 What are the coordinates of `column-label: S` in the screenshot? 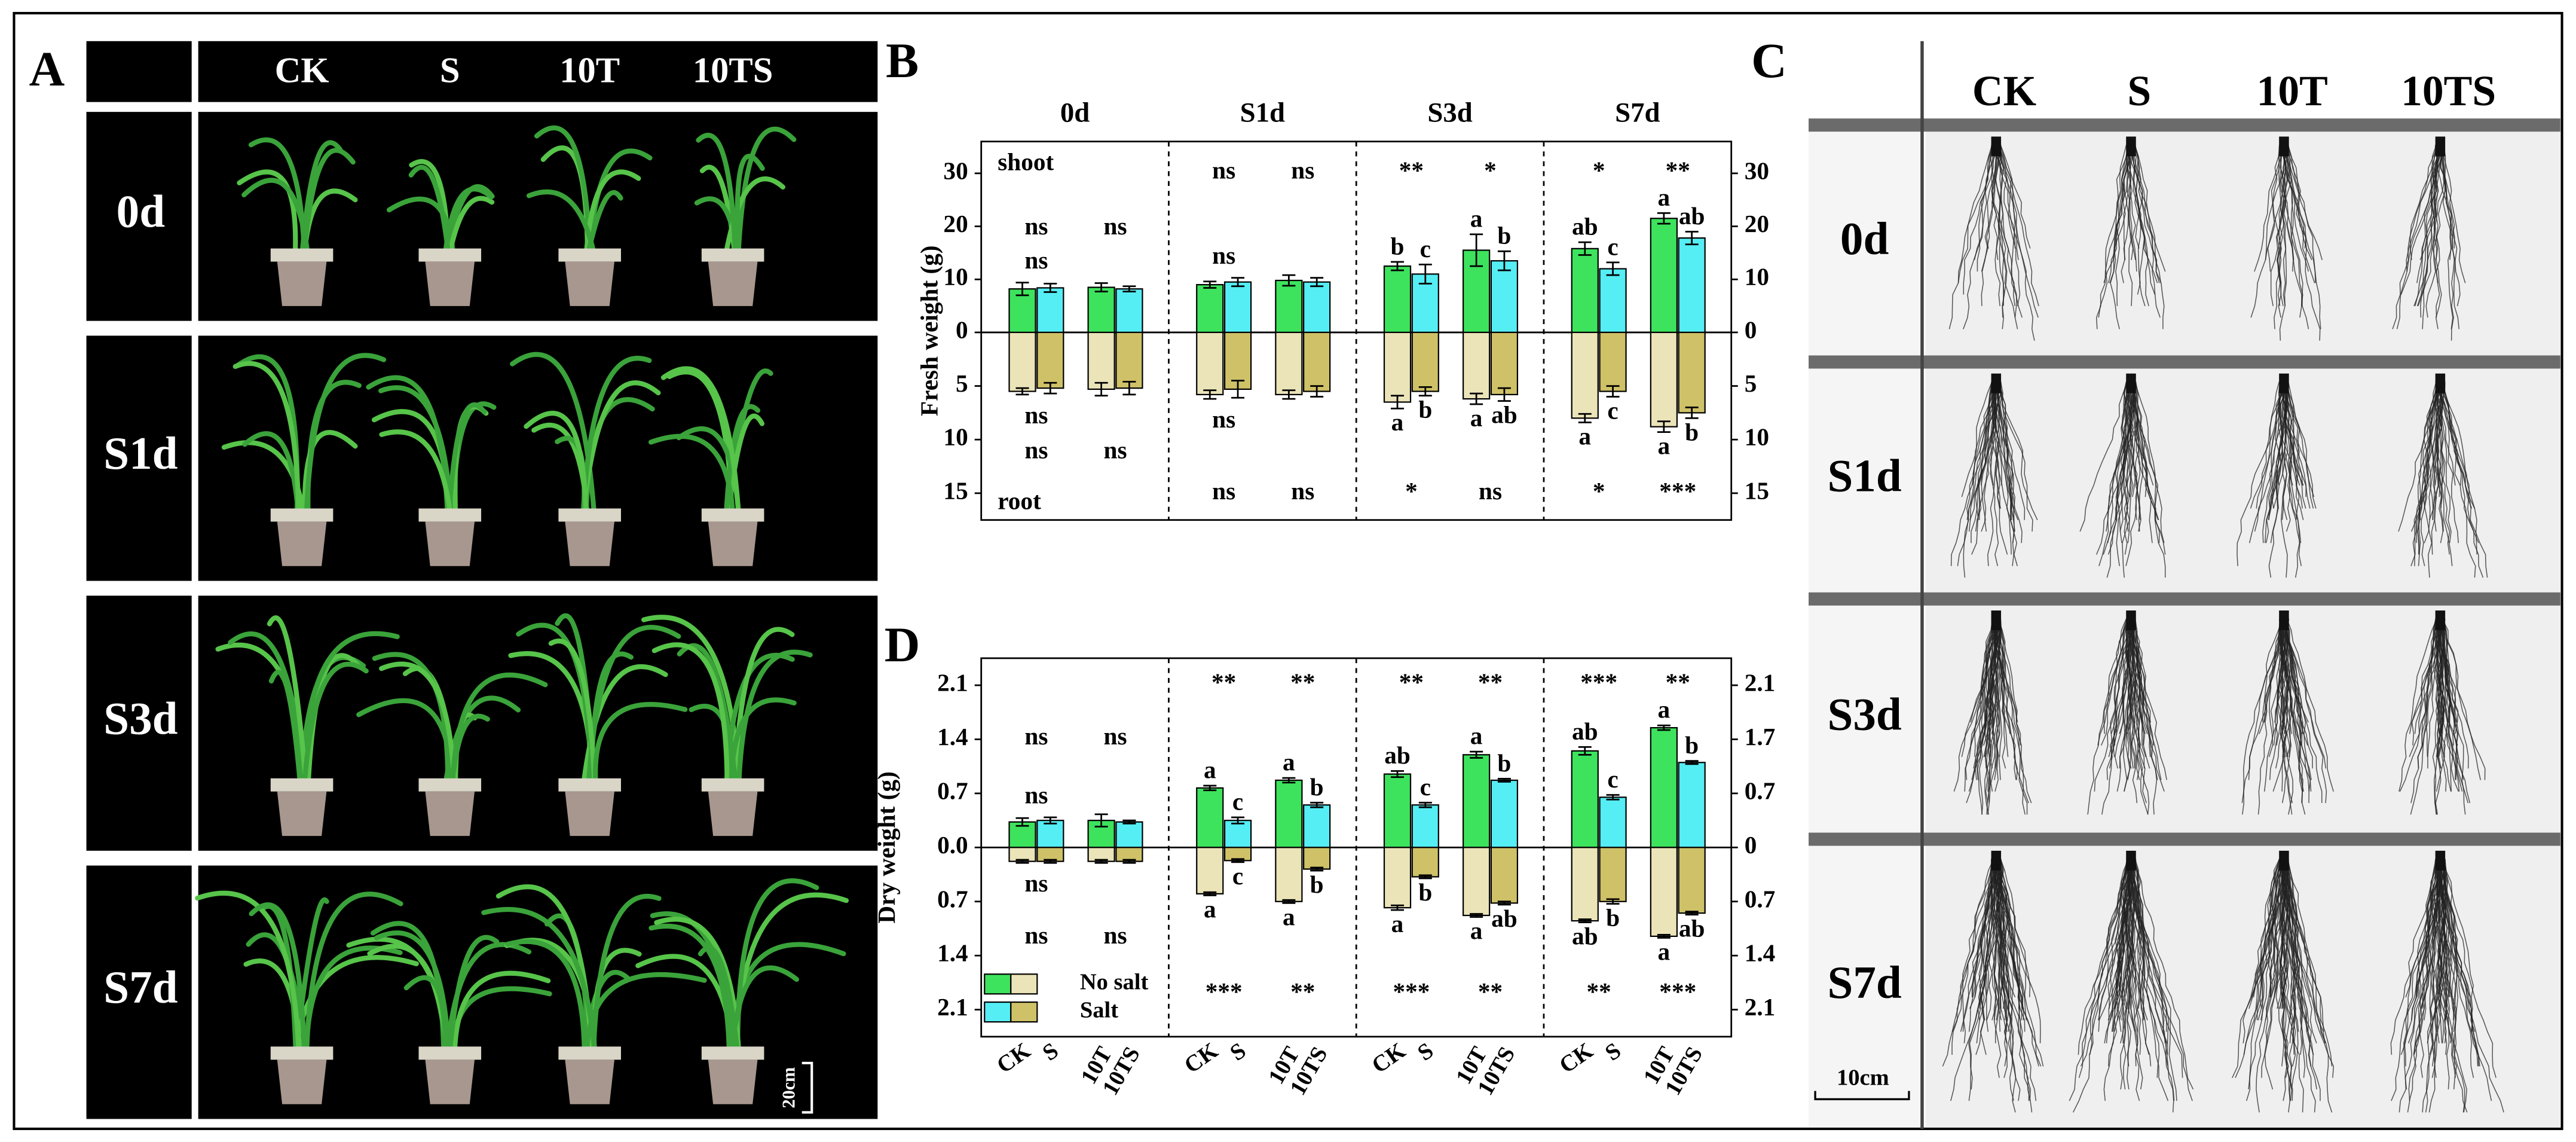 It's located at (450, 71).